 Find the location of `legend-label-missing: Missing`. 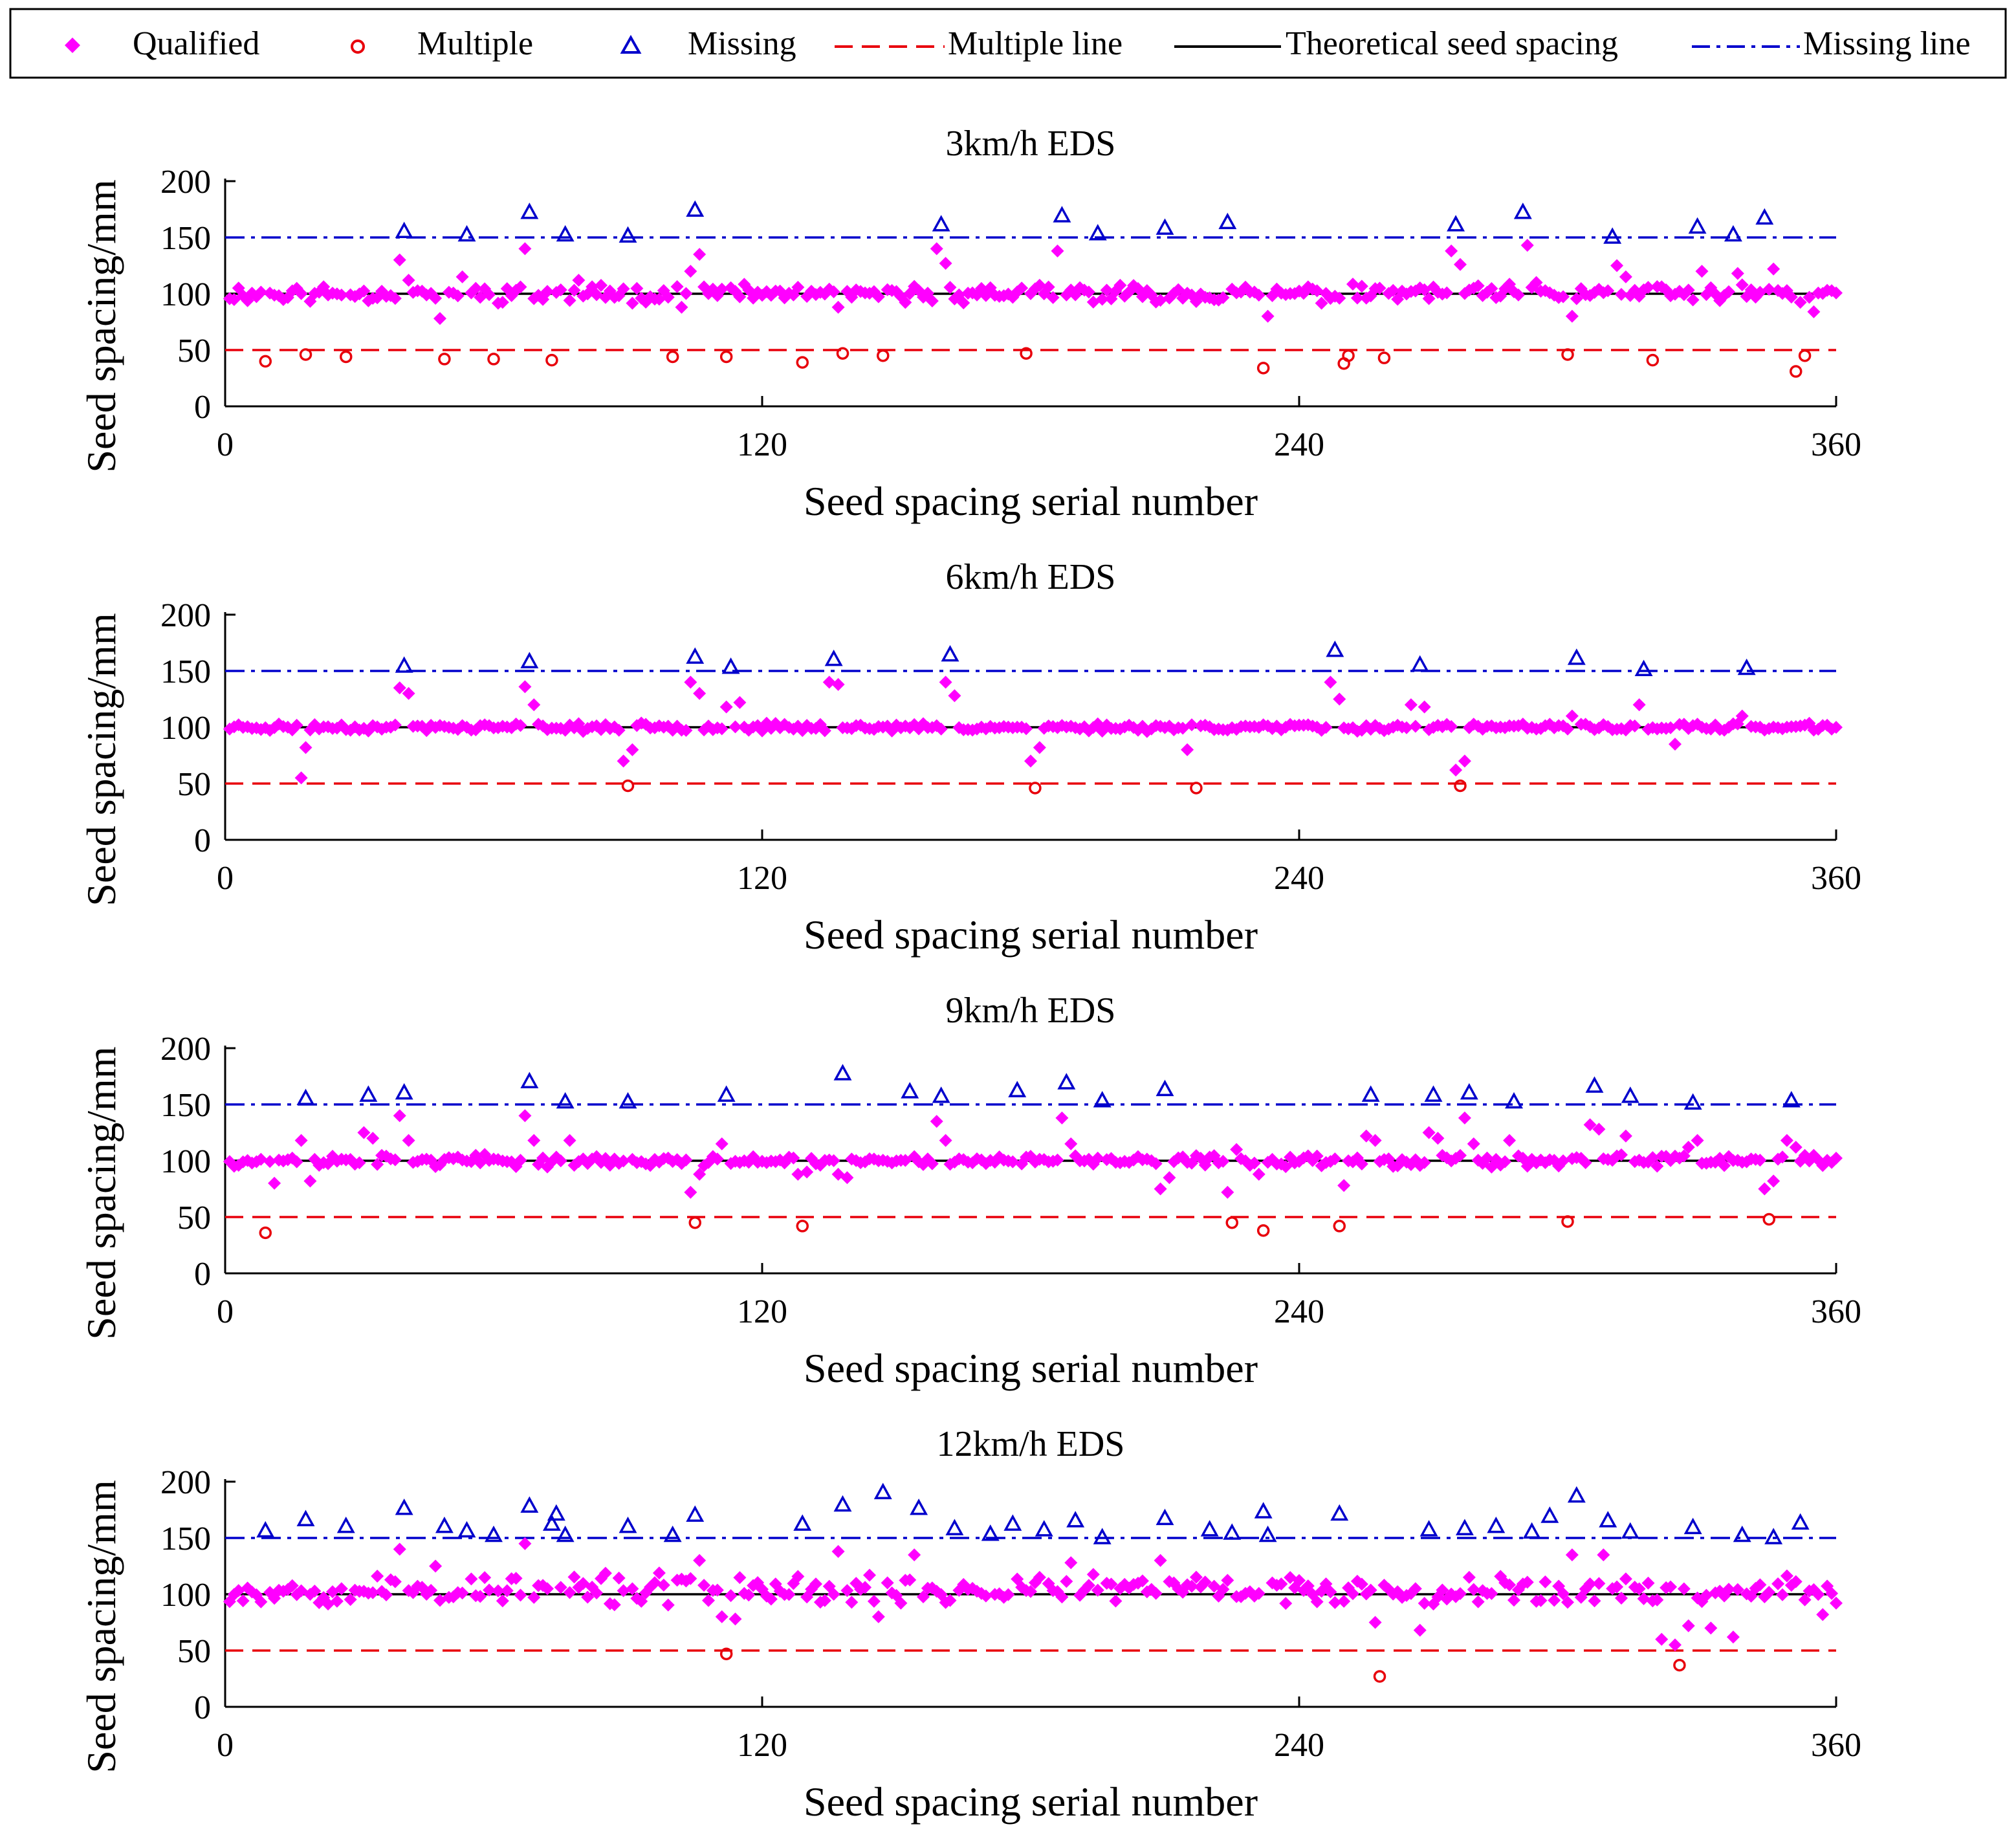

legend-label-missing: Missing is located at coordinates (742, 43).